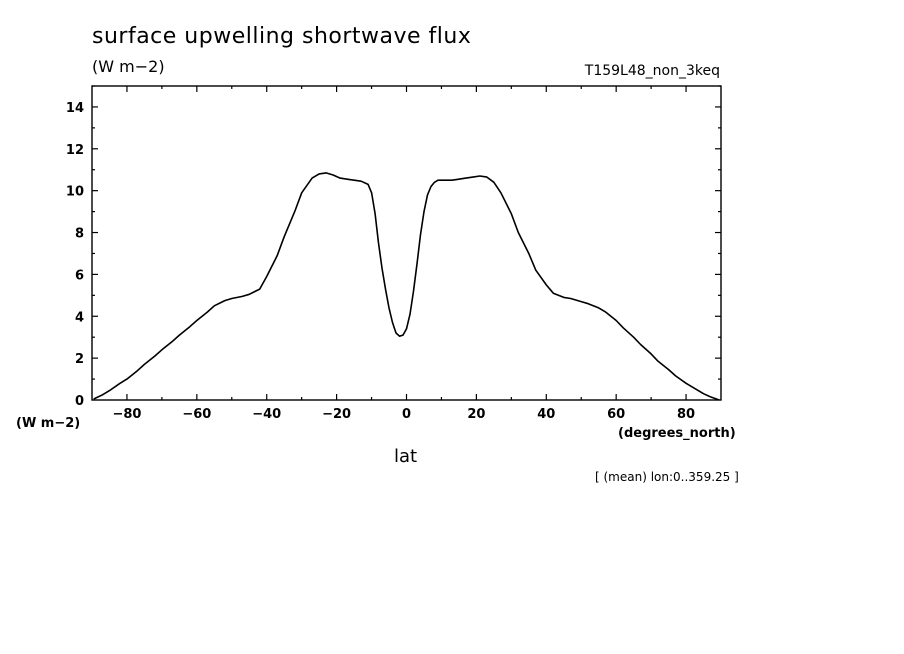 The height and width of the screenshot is (654, 904). I want to click on x-tick-label: −40, so click(266, 414).